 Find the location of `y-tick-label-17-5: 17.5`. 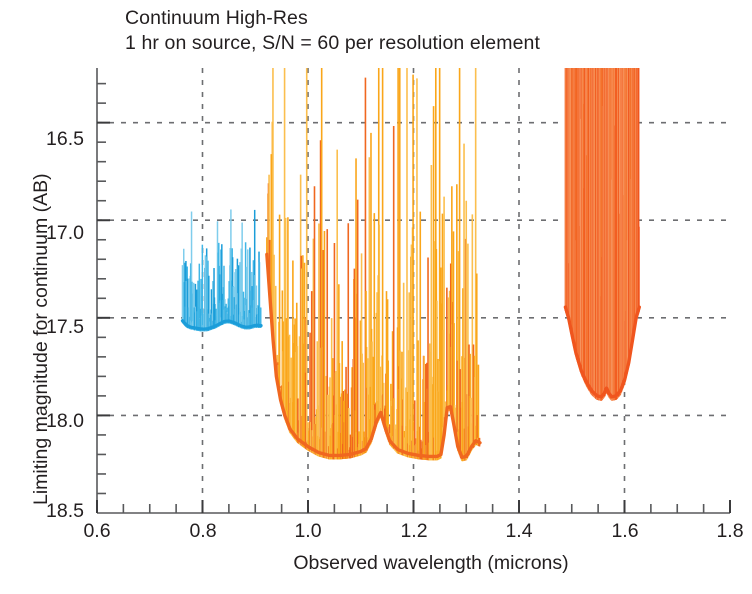

y-tick-label-17-5: 17.5 is located at coordinates (65, 327).